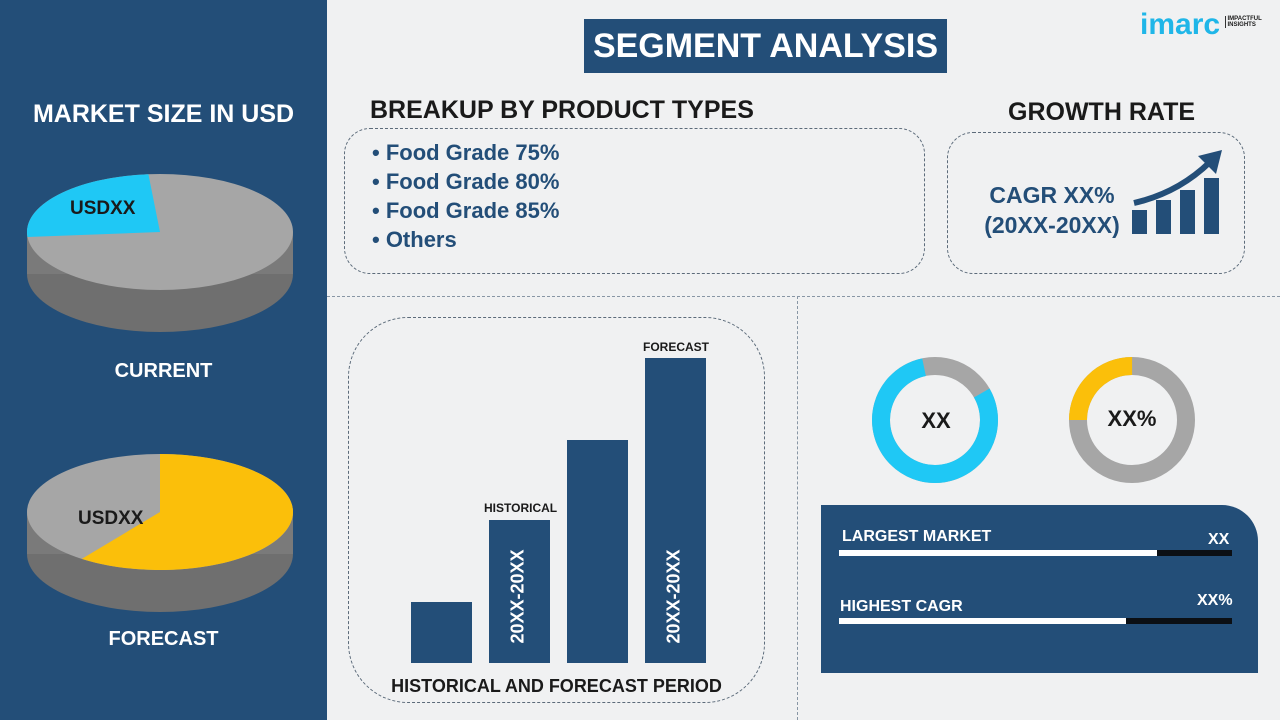 This screenshot has height=720, width=1280. What do you see at coordinates (1202, 25) in the screenshot?
I see `imarc-logo: imarc IMPACTFUL INSIGHTS` at bounding box center [1202, 25].